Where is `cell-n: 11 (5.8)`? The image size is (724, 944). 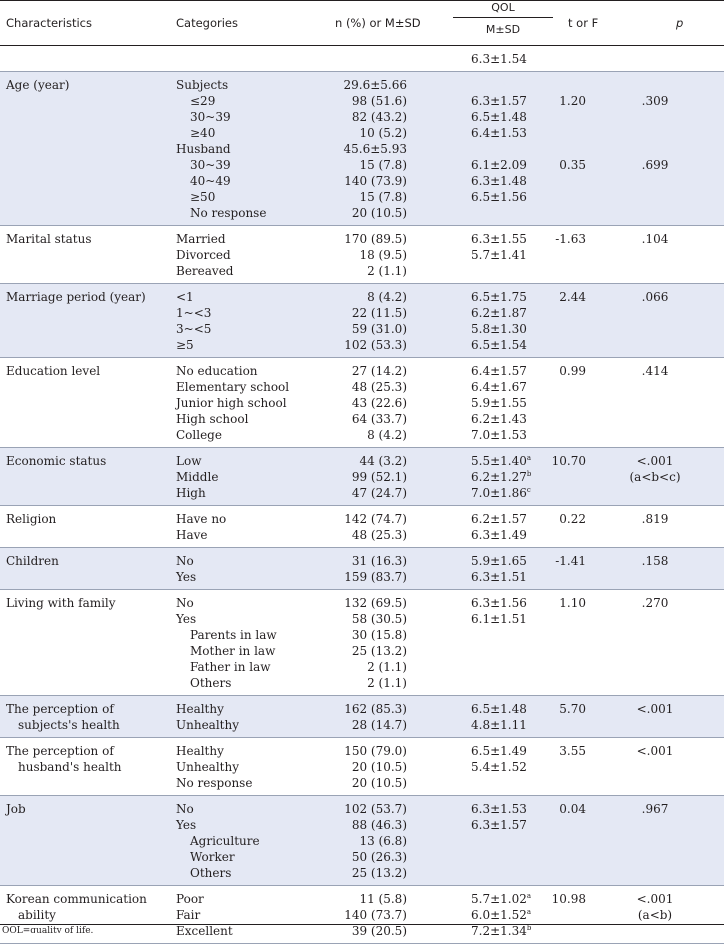 cell-n: 11 (5.8) is located at coordinates (383, 899).